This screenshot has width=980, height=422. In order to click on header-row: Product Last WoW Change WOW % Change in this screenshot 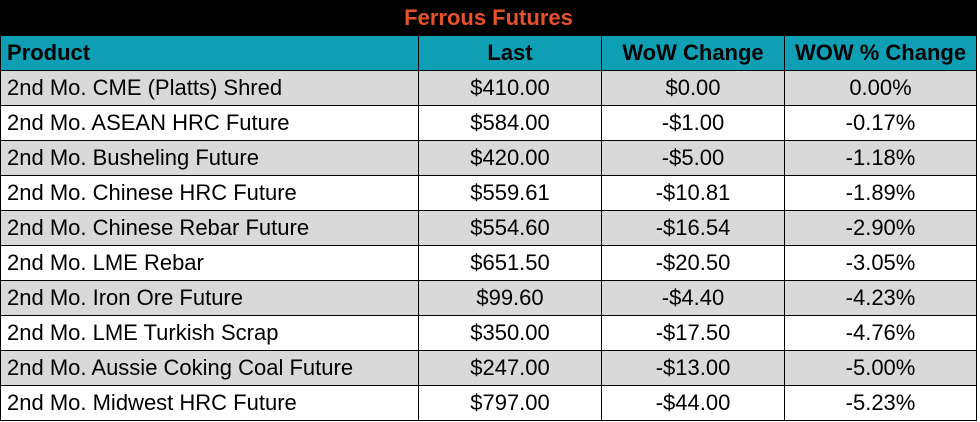, I will do `click(489, 53)`.